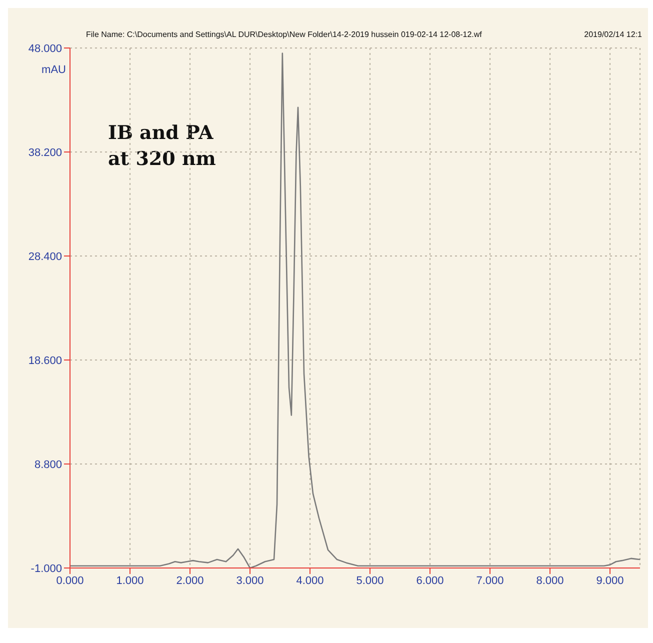 The width and height of the screenshot is (653, 643). Describe the element at coordinates (284, 34) in the screenshot. I see `text: File Name: C:\Documents and Settings\AL DUR\Desktop\New Folder\14-2-2019 hussein 019-02-14 12-08-12.wf` at that location.